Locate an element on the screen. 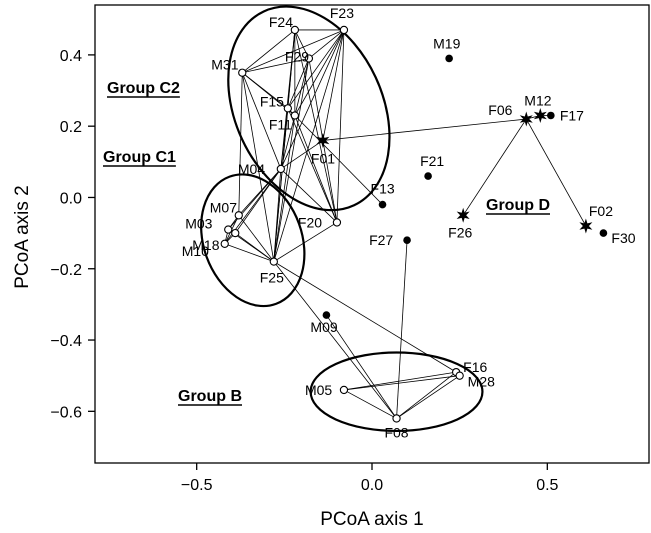  group-label: Group C1 is located at coordinates (139, 157).